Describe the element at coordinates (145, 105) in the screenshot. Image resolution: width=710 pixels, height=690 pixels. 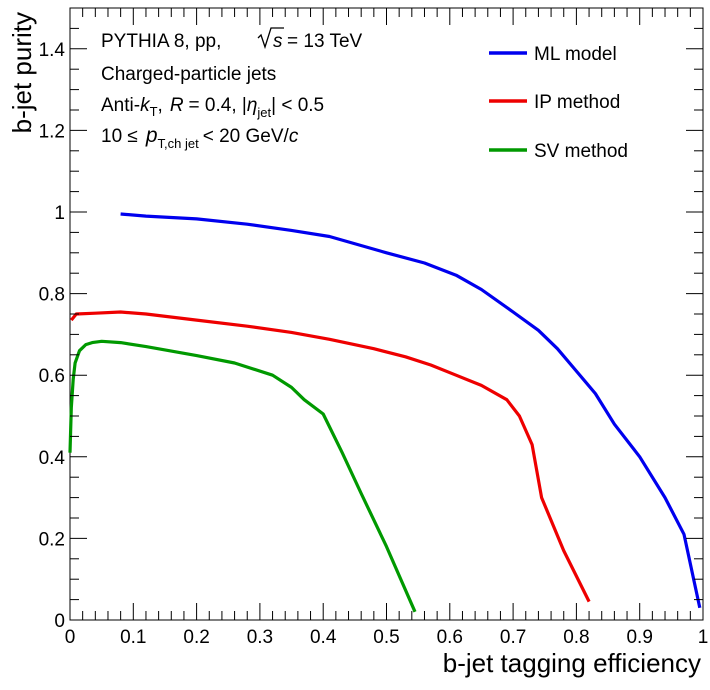
I see `annotation-k: k` at that location.